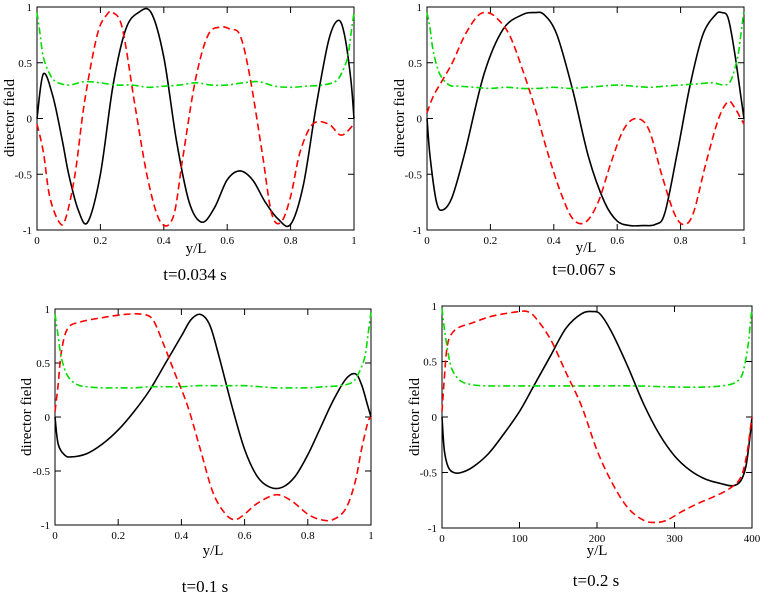 The height and width of the screenshot is (595, 763). What do you see at coordinates (194, 274) in the screenshot?
I see `panel-caption: t=0.034 s` at bounding box center [194, 274].